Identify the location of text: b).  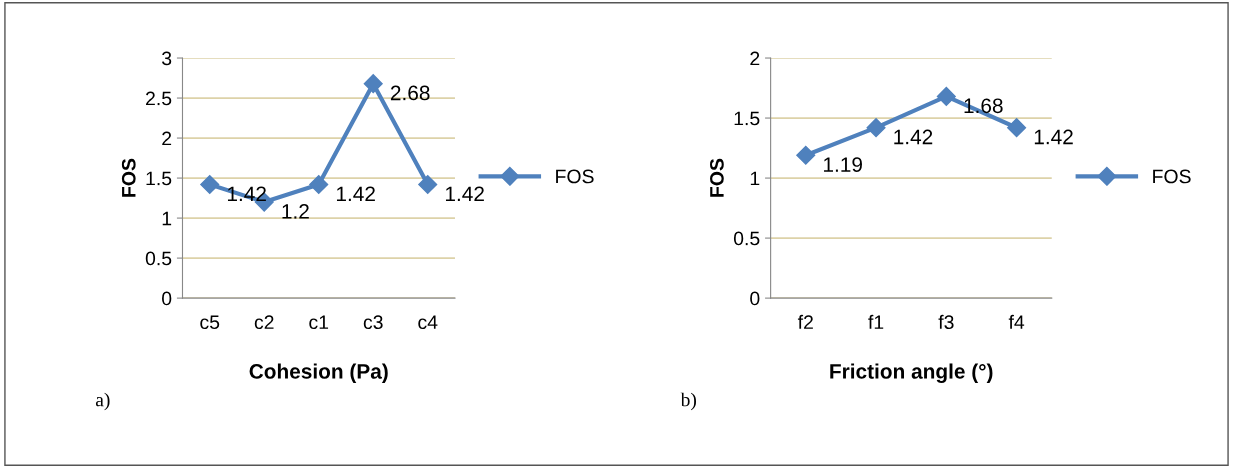
(688, 401).